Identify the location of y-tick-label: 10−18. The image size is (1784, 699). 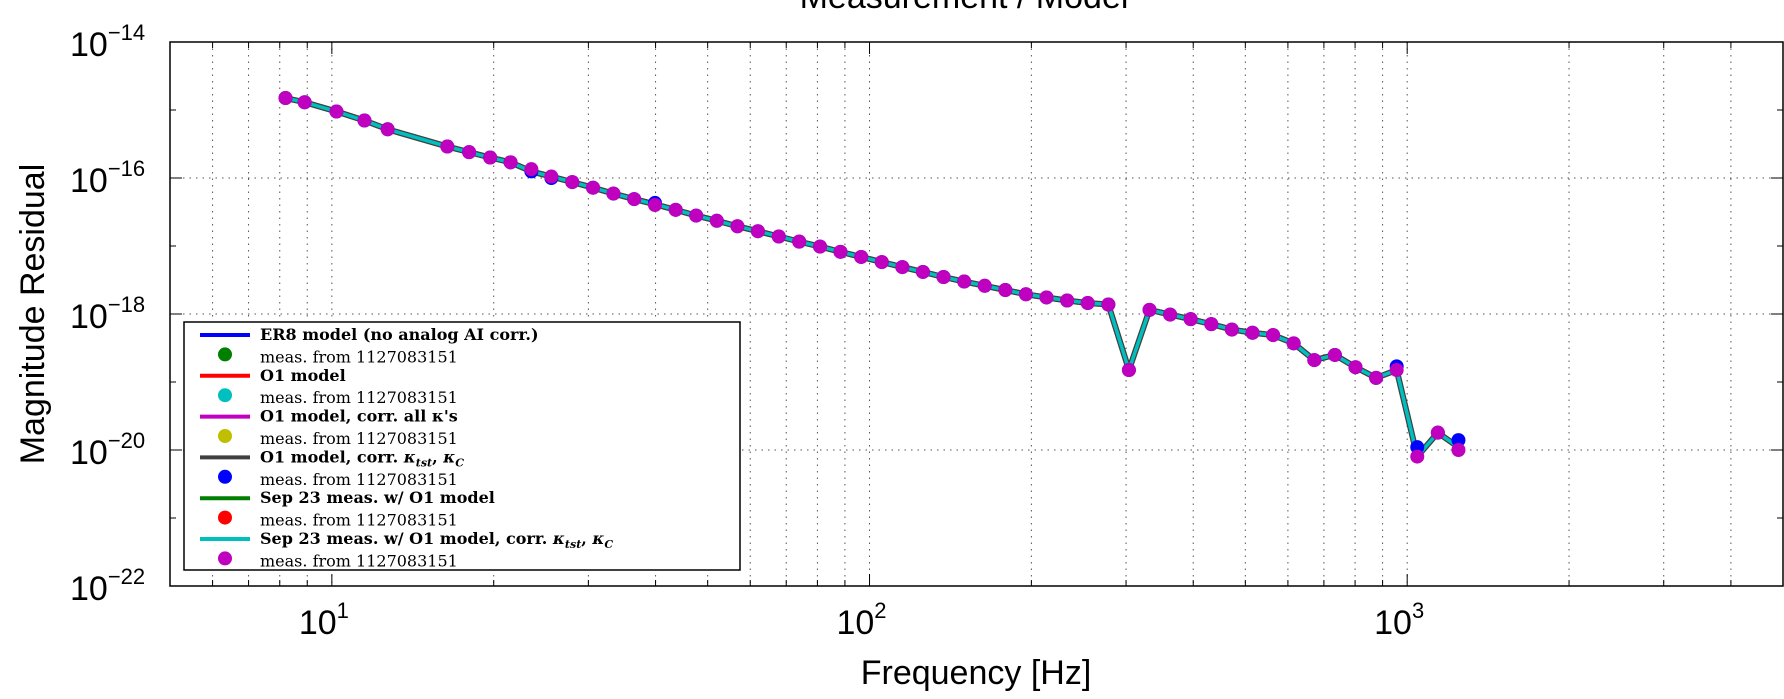
(107, 314).